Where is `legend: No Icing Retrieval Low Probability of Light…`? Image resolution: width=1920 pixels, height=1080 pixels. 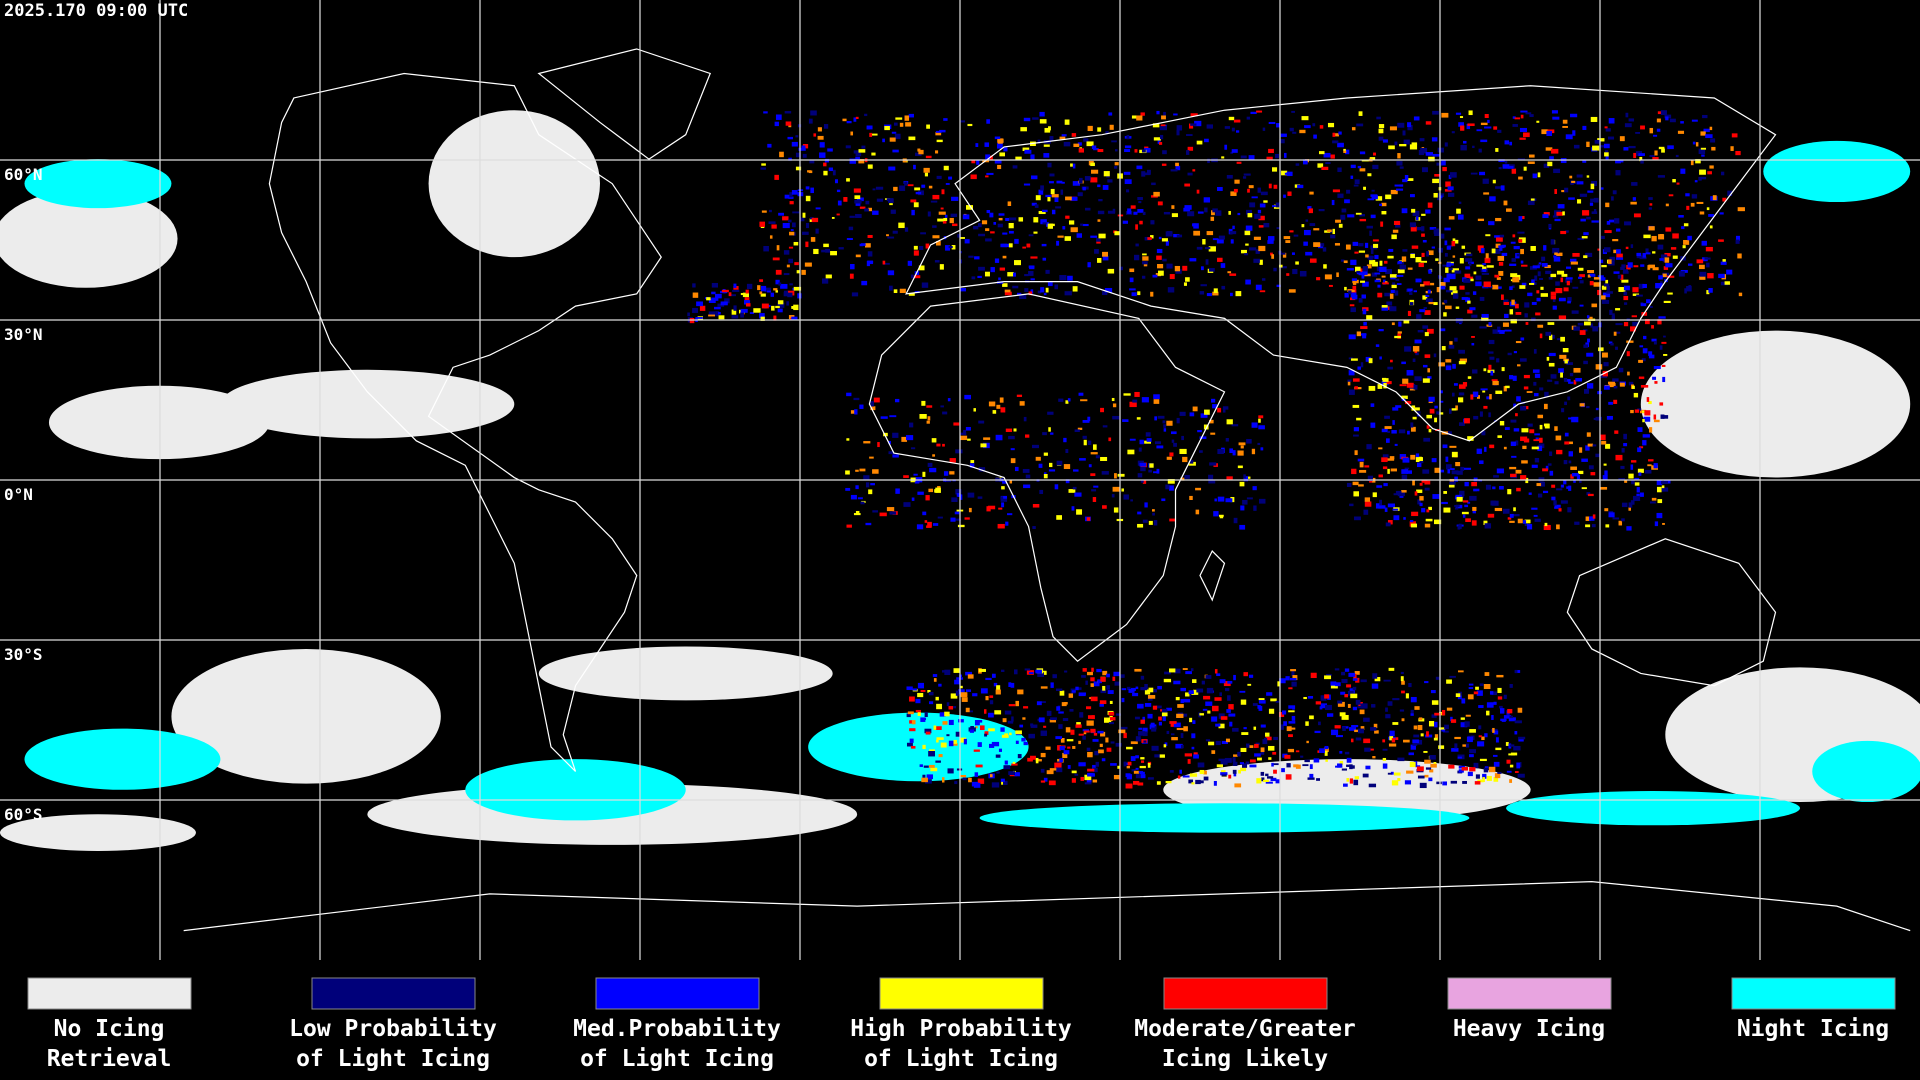
legend: No Icing Retrieval Low Probability of Light… is located at coordinates (961, 1024).